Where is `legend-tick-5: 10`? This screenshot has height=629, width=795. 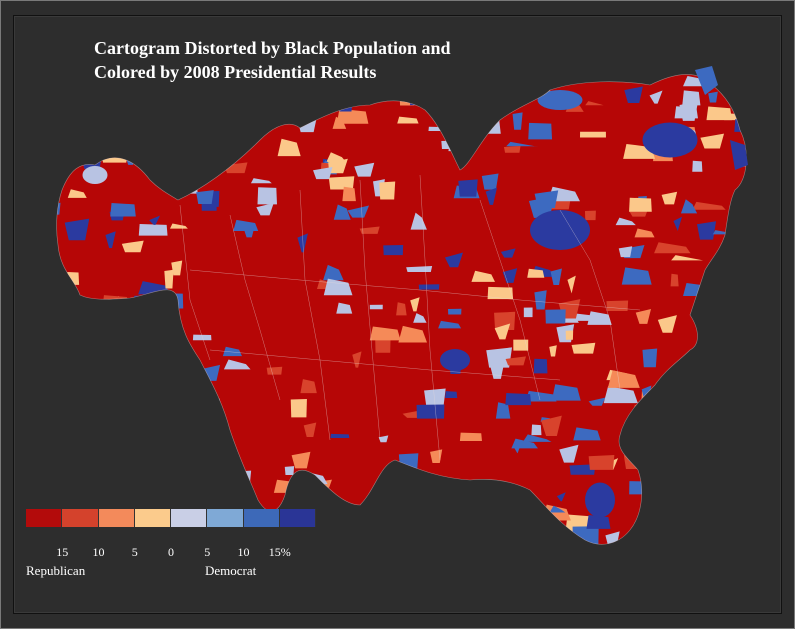 legend-tick-5: 10 is located at coordinates (243, 552).